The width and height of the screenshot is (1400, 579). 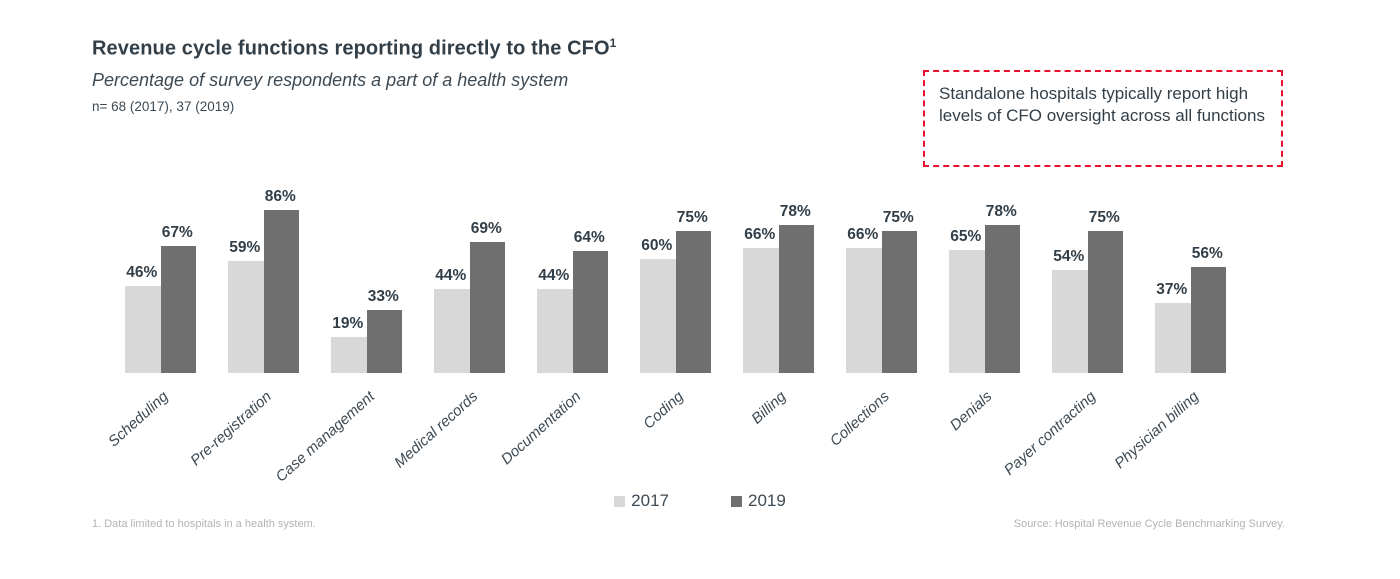 I want to click on value-label-2019: 86%, so click(x=280, y=196).